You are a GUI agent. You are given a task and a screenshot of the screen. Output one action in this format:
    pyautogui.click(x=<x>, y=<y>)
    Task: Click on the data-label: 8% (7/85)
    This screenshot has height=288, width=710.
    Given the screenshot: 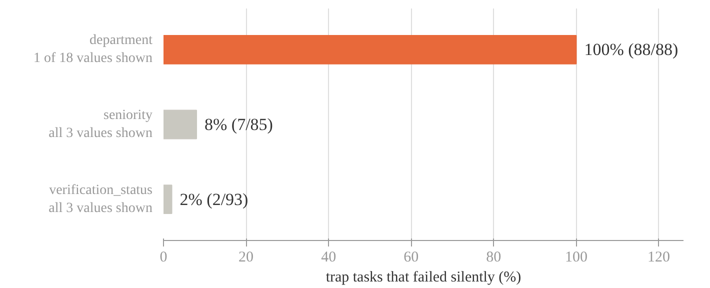 What is the action you would take?
    pyautogui.click(x=238, y=124)
    